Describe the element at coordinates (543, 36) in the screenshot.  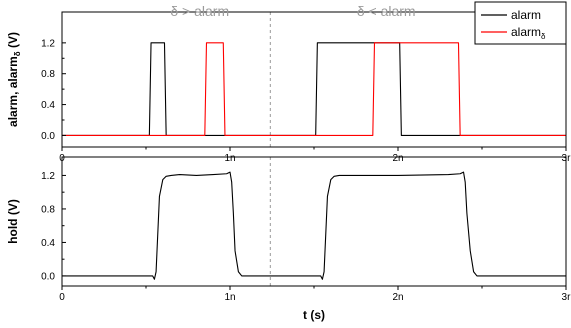
I see `legend-label-subscript: δ` at that location.